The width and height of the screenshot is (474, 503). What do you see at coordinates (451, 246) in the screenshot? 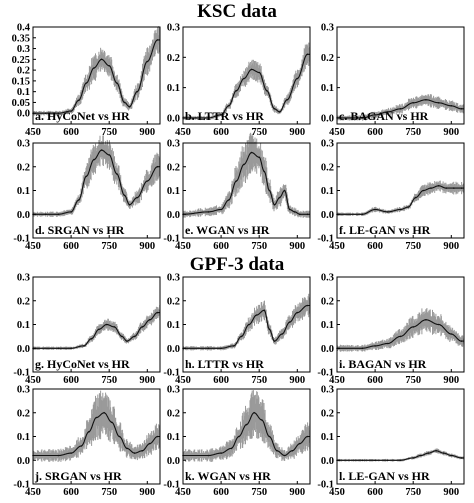
I see `x-tick-label-f: 900` at bounding box center [451, 246].